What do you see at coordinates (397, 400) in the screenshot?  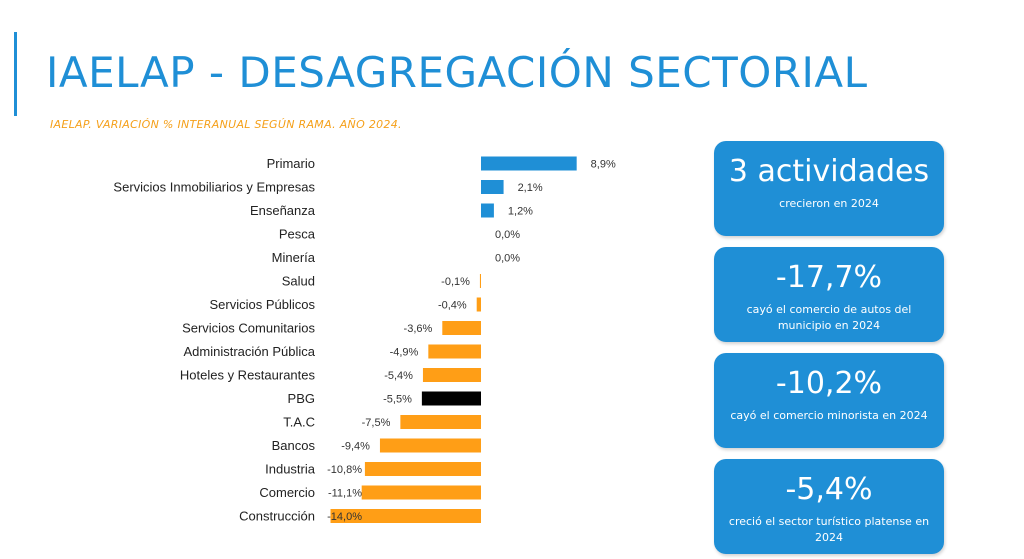 I see `value-label-pbg: -5,5%` at bounding box center [397, 400].